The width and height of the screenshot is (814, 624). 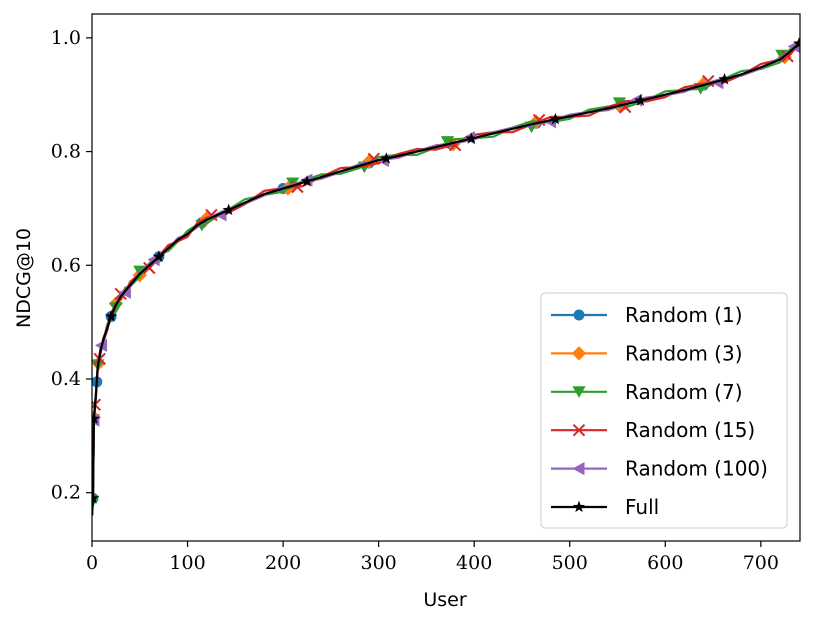 I want to click on legend-label: Random (1), so click(x=684, y=315).